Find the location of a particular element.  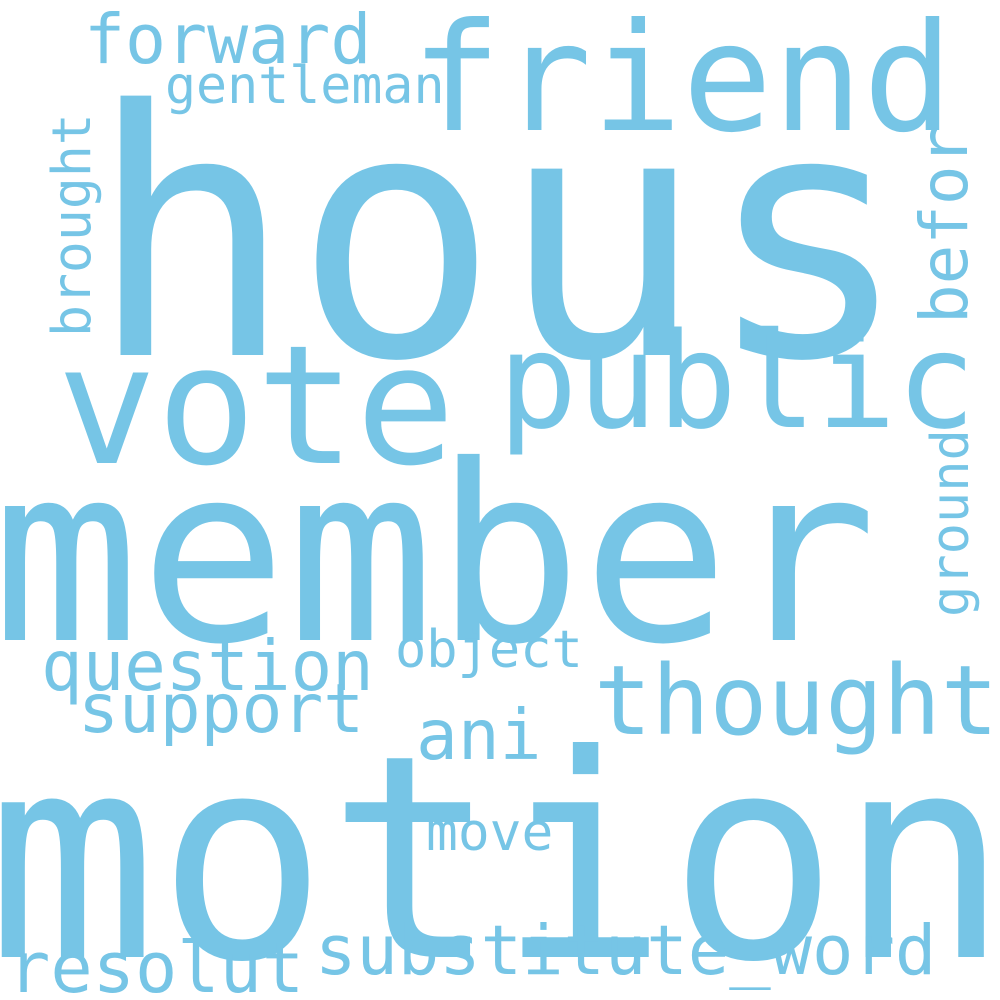

word-support: support is located at coordinates (221, 710).